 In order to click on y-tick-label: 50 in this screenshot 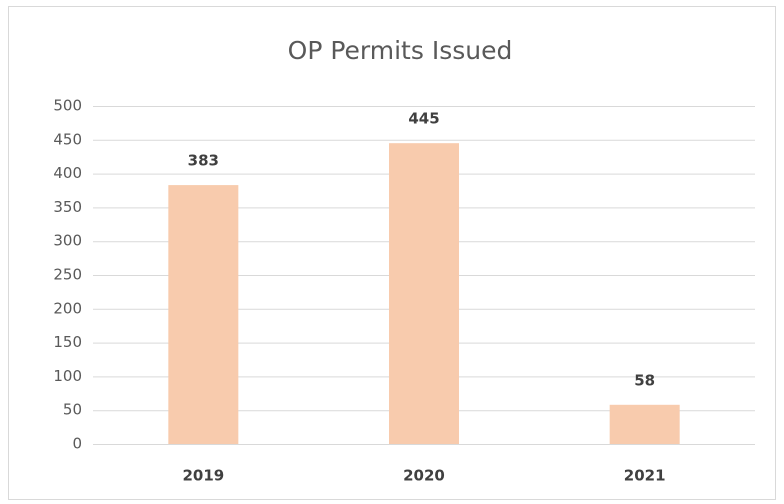, I will do `click(72, 410)`.